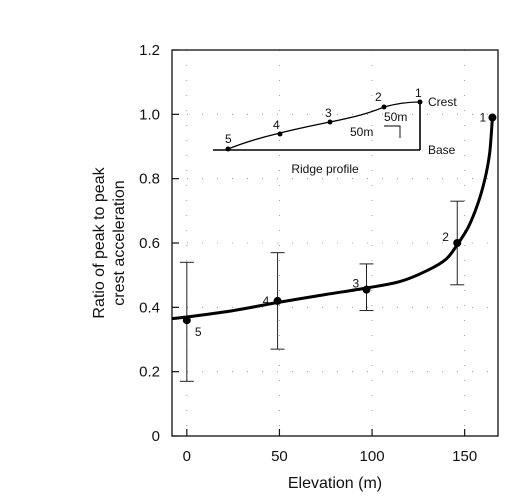  I want to click on data-point-label-4: 4, so click(266, 301).